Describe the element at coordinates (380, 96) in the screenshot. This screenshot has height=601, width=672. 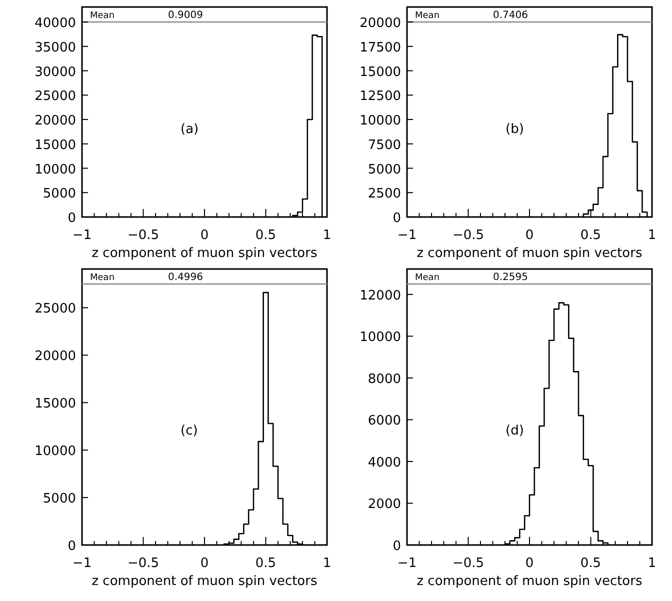
I see `y-tick-label: 12500` at that location.